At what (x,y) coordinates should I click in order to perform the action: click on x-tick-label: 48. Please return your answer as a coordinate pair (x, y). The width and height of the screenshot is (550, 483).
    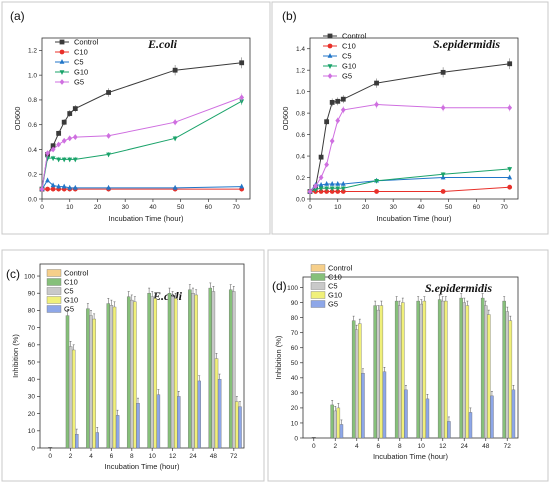
    Looking at the image, I should click on (214, 456).